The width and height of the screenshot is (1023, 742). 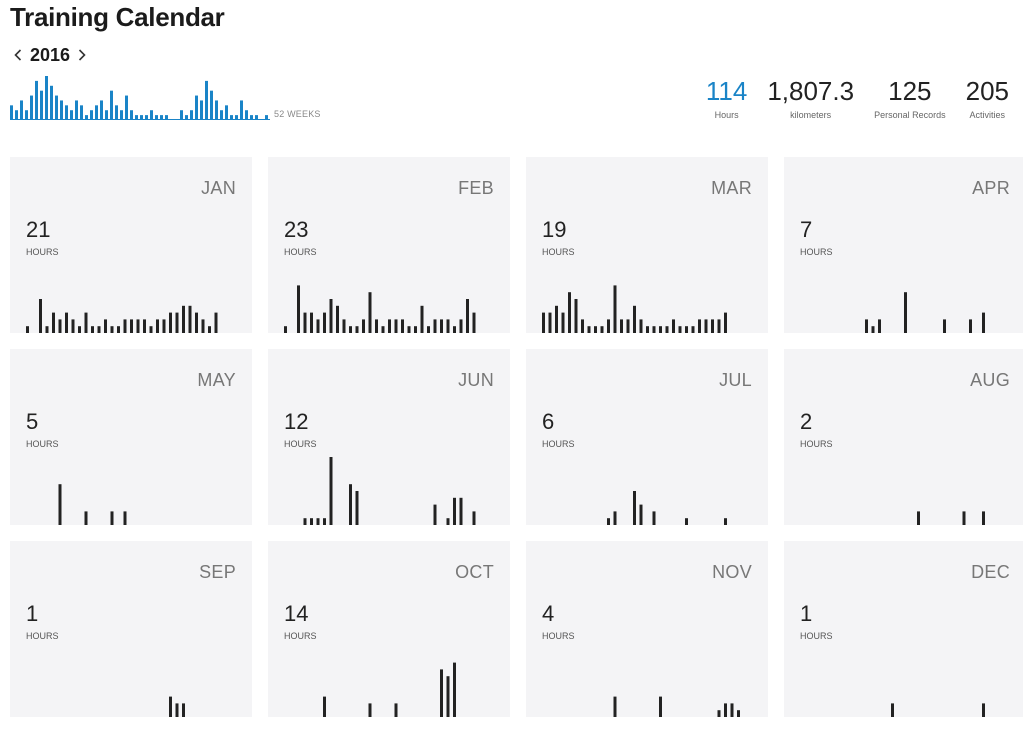 I want to click on month-hours: 12, so click(x=296, y=421).